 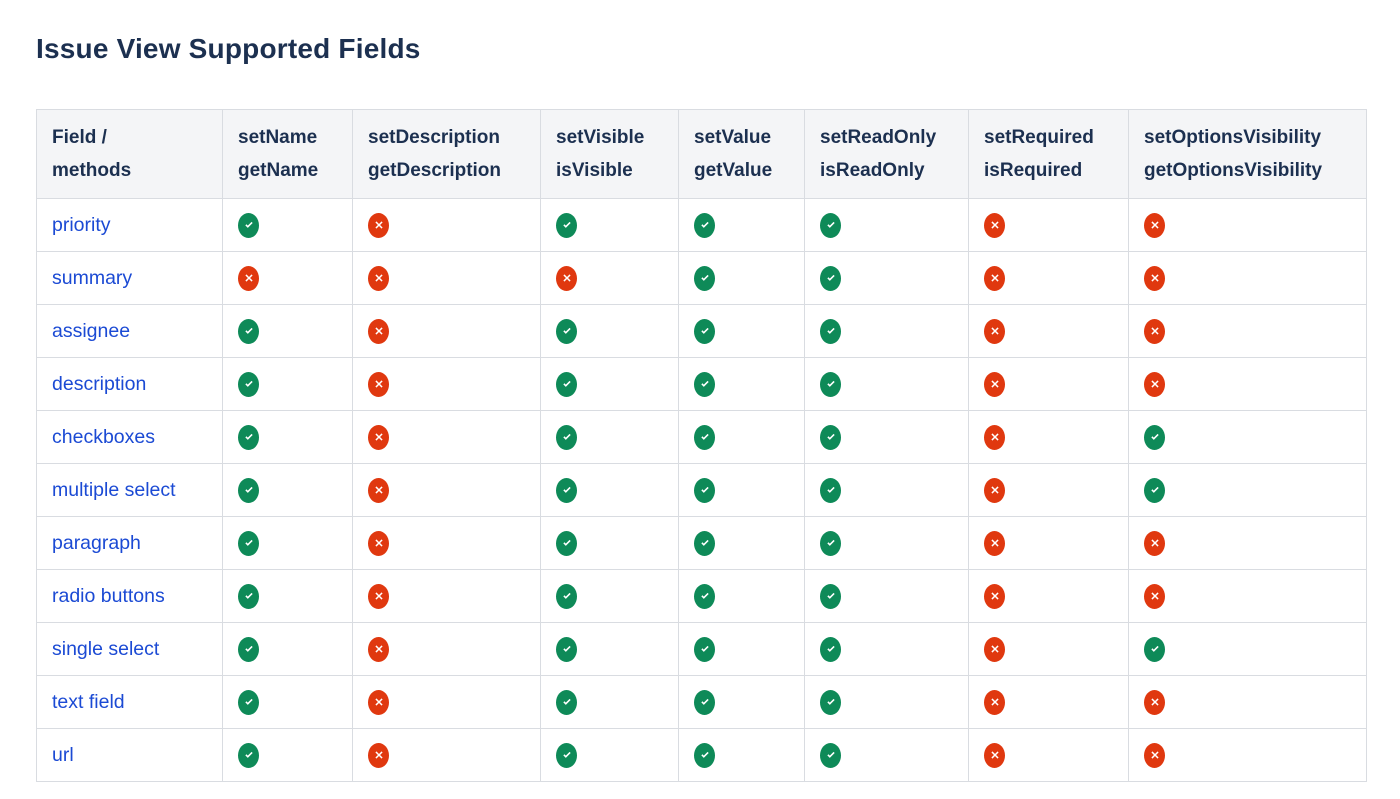 What do you see at coordinates (129, 154) in the screenshot?
I see `column-header-0: Field / methods` at bounding box center [129, 154].